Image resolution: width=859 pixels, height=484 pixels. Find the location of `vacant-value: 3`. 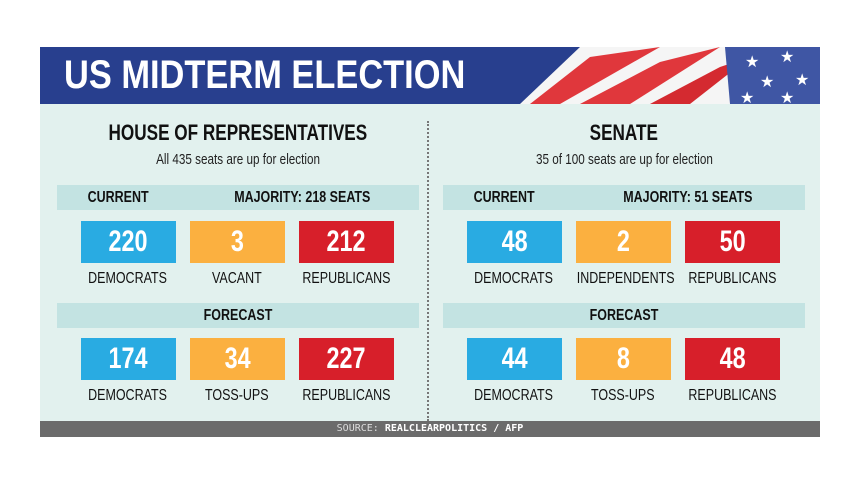

vacant-value: 3 is located at coordinates (237, 242).